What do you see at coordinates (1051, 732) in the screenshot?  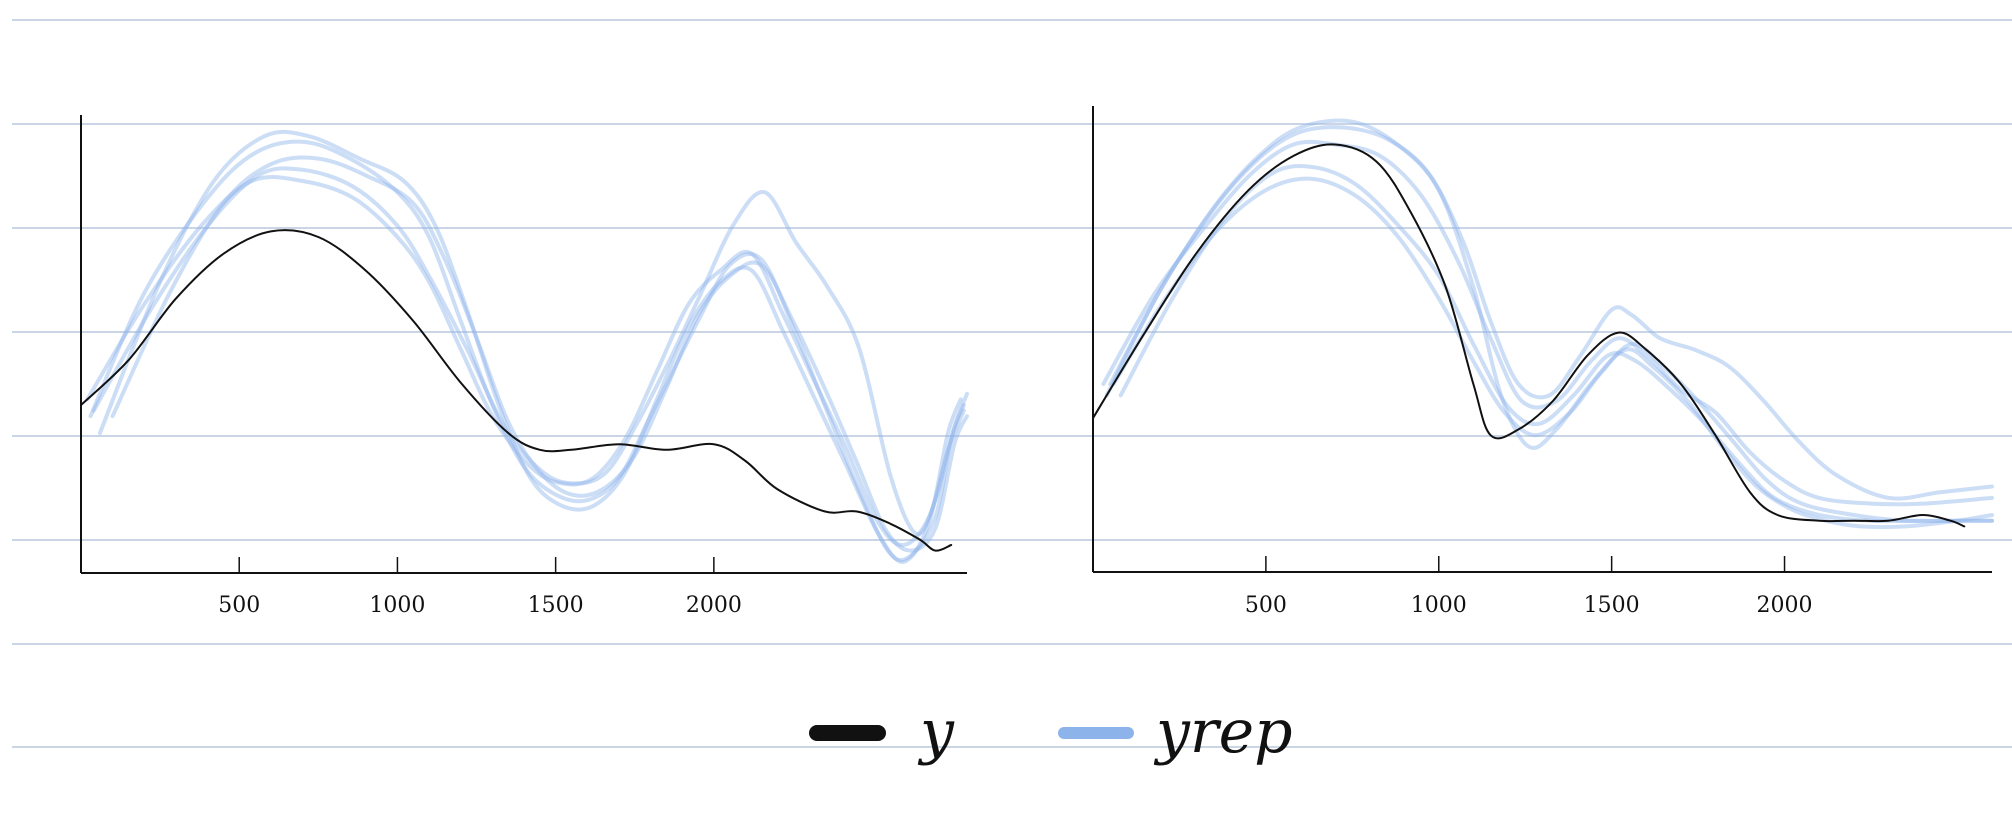 I see `legend: y yrep` at bounding box center [1051, 732].